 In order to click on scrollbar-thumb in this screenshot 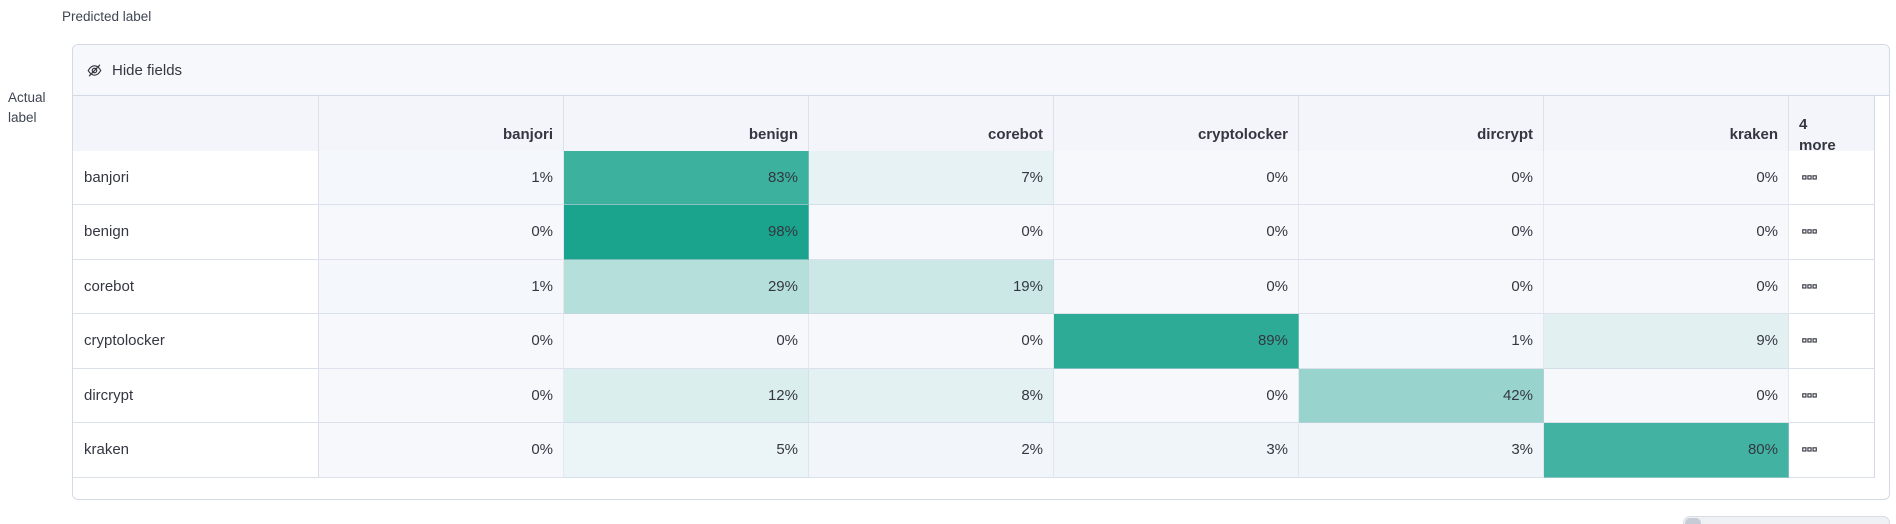, I will do `click(1693, 521)`.